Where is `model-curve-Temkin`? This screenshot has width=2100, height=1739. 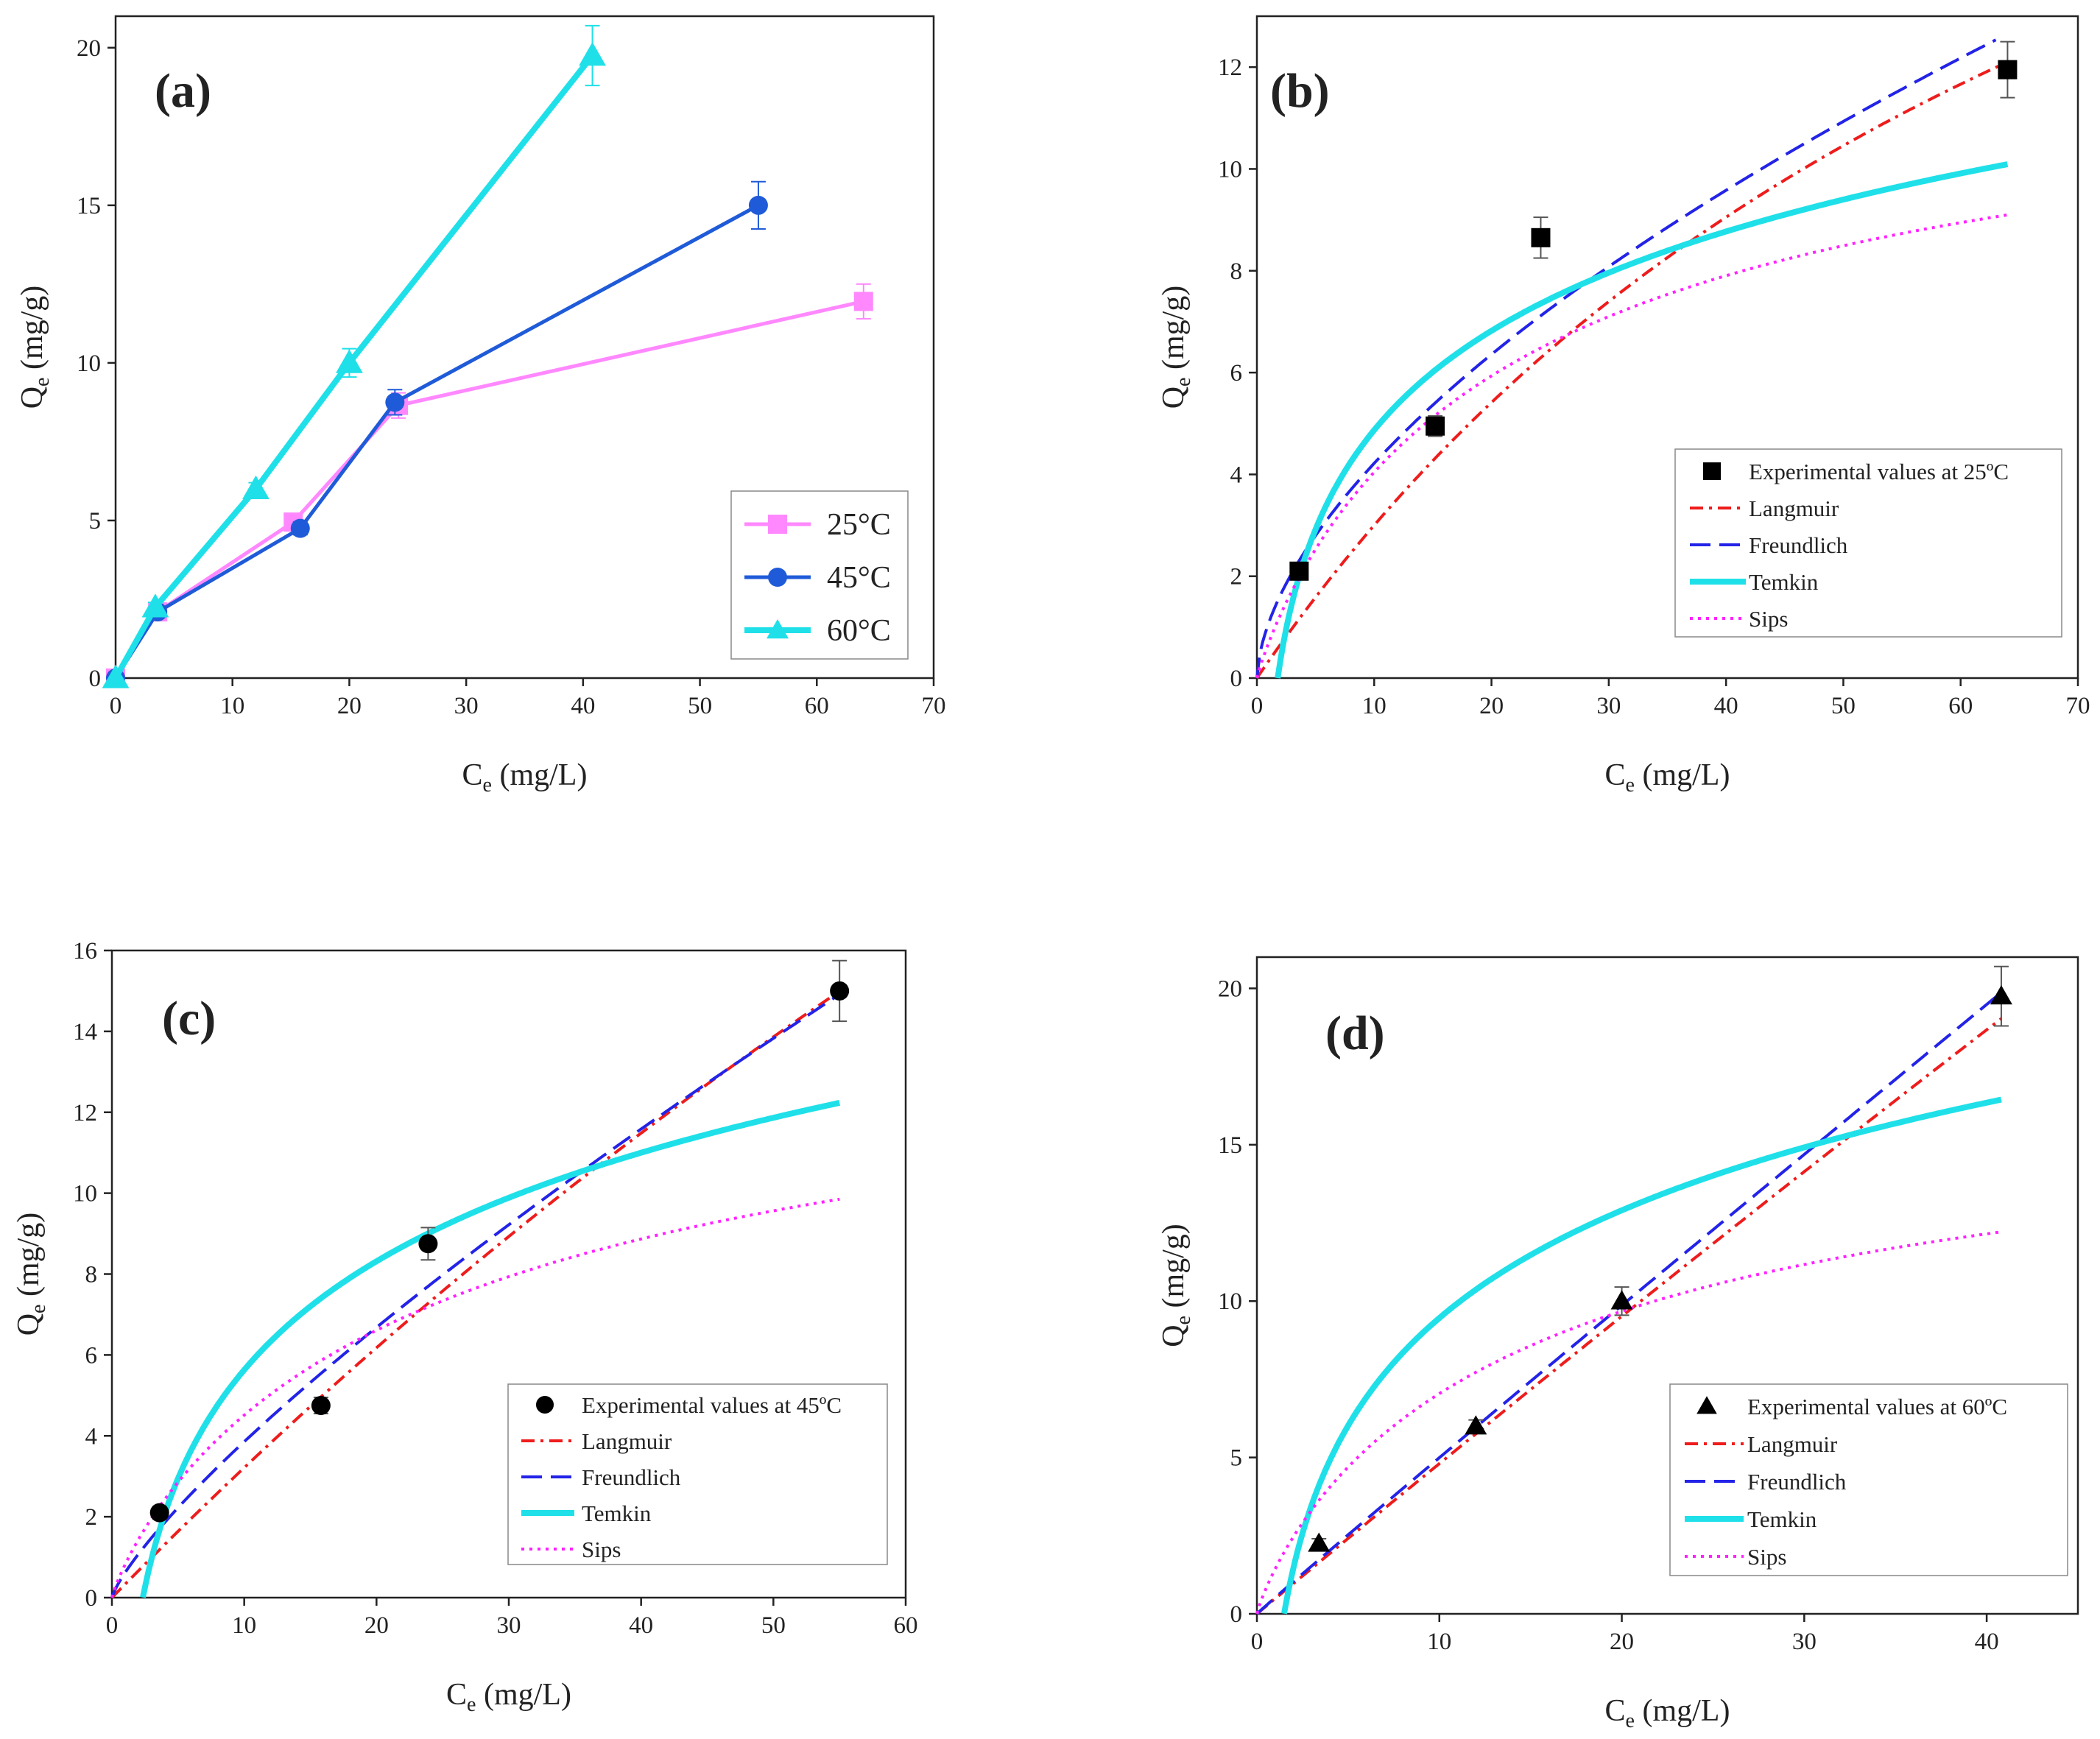 model-curve-Temkin is located at coordinates (1642, 420).